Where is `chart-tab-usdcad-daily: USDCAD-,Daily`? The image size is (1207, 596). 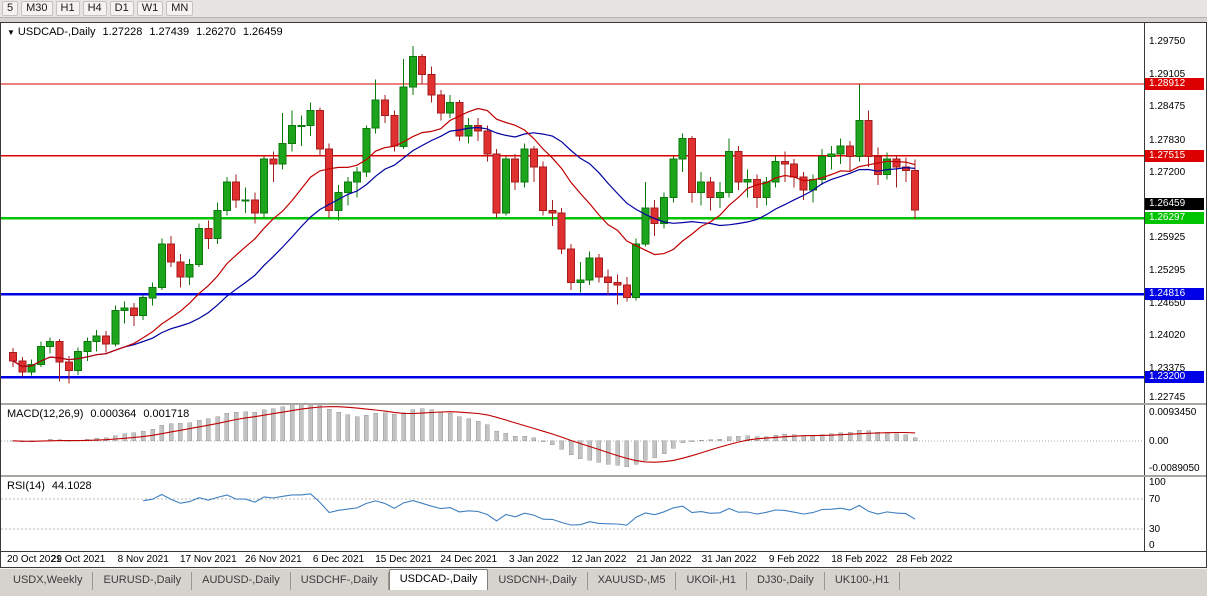 chart-tab-usdcad-daily: USDCAD-,Daily is located at coordinates (438, 579).